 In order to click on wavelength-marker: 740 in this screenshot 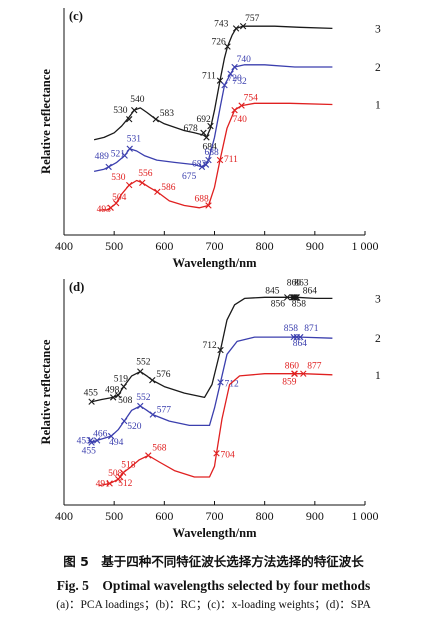, I will do `click(241, 63)`.